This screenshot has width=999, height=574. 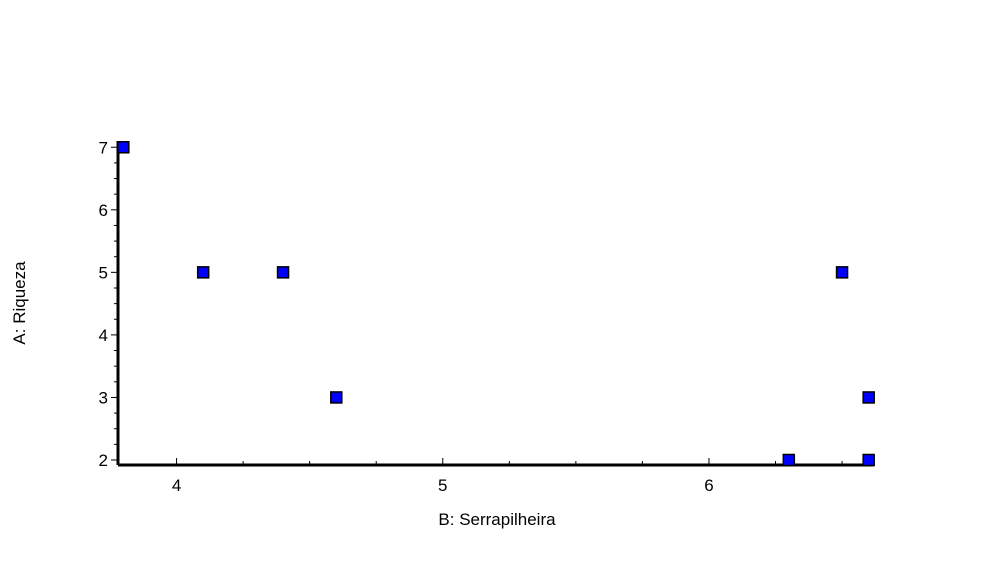 I want to click on y-tick-label: 7, so click(x=103, y=147).